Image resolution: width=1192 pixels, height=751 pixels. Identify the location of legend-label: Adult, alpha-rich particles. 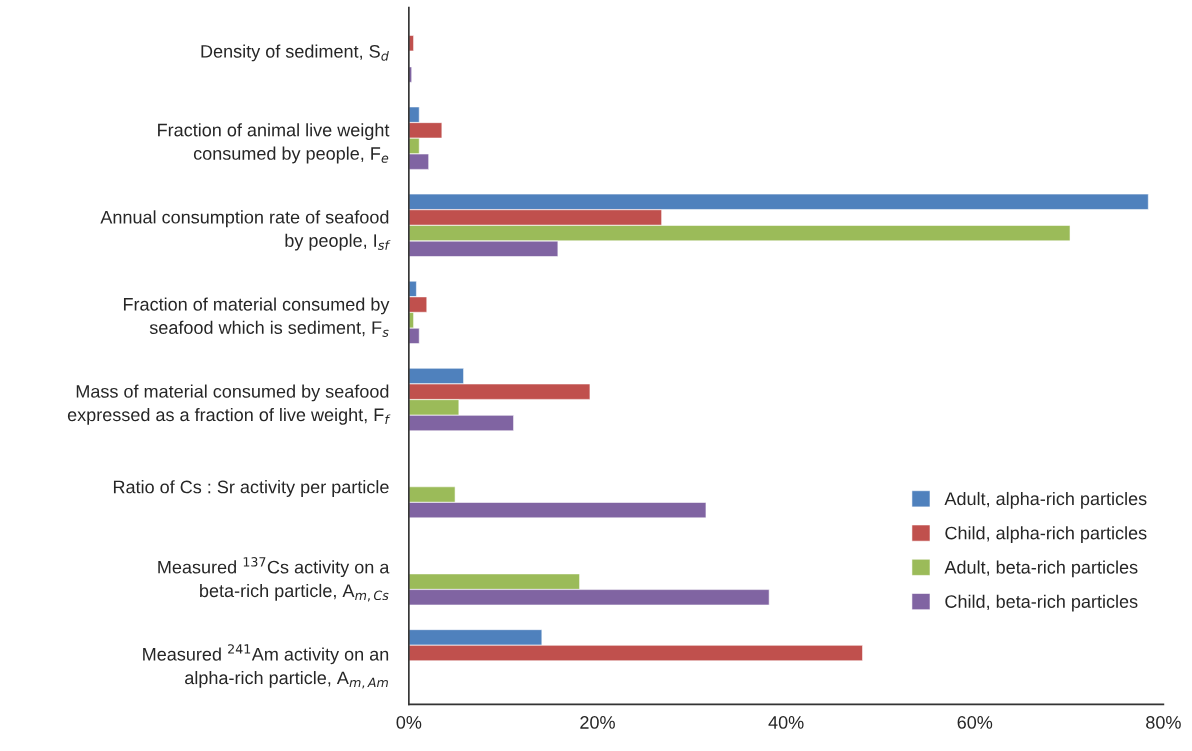
(1045, 500).